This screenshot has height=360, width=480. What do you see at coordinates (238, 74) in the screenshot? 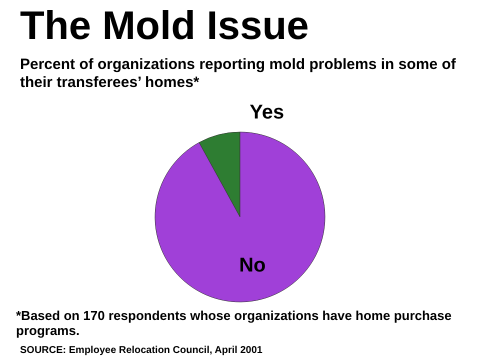
I see `chart-subtitle: Percent of organizations reporting mold problems in some of their transferees’ homes*` at bounding box center [238, 74].